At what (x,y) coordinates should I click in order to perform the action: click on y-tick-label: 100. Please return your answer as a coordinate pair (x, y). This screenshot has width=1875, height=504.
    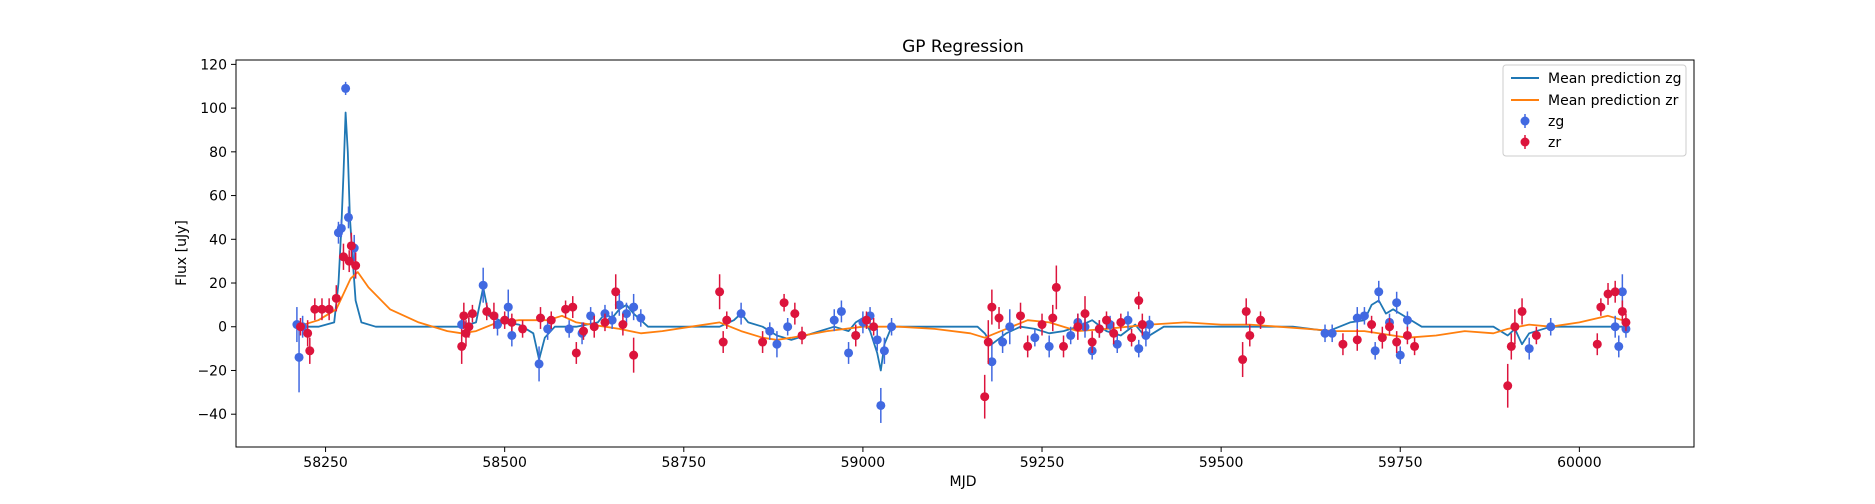
    Looking at the image, I should click on (213, 109).